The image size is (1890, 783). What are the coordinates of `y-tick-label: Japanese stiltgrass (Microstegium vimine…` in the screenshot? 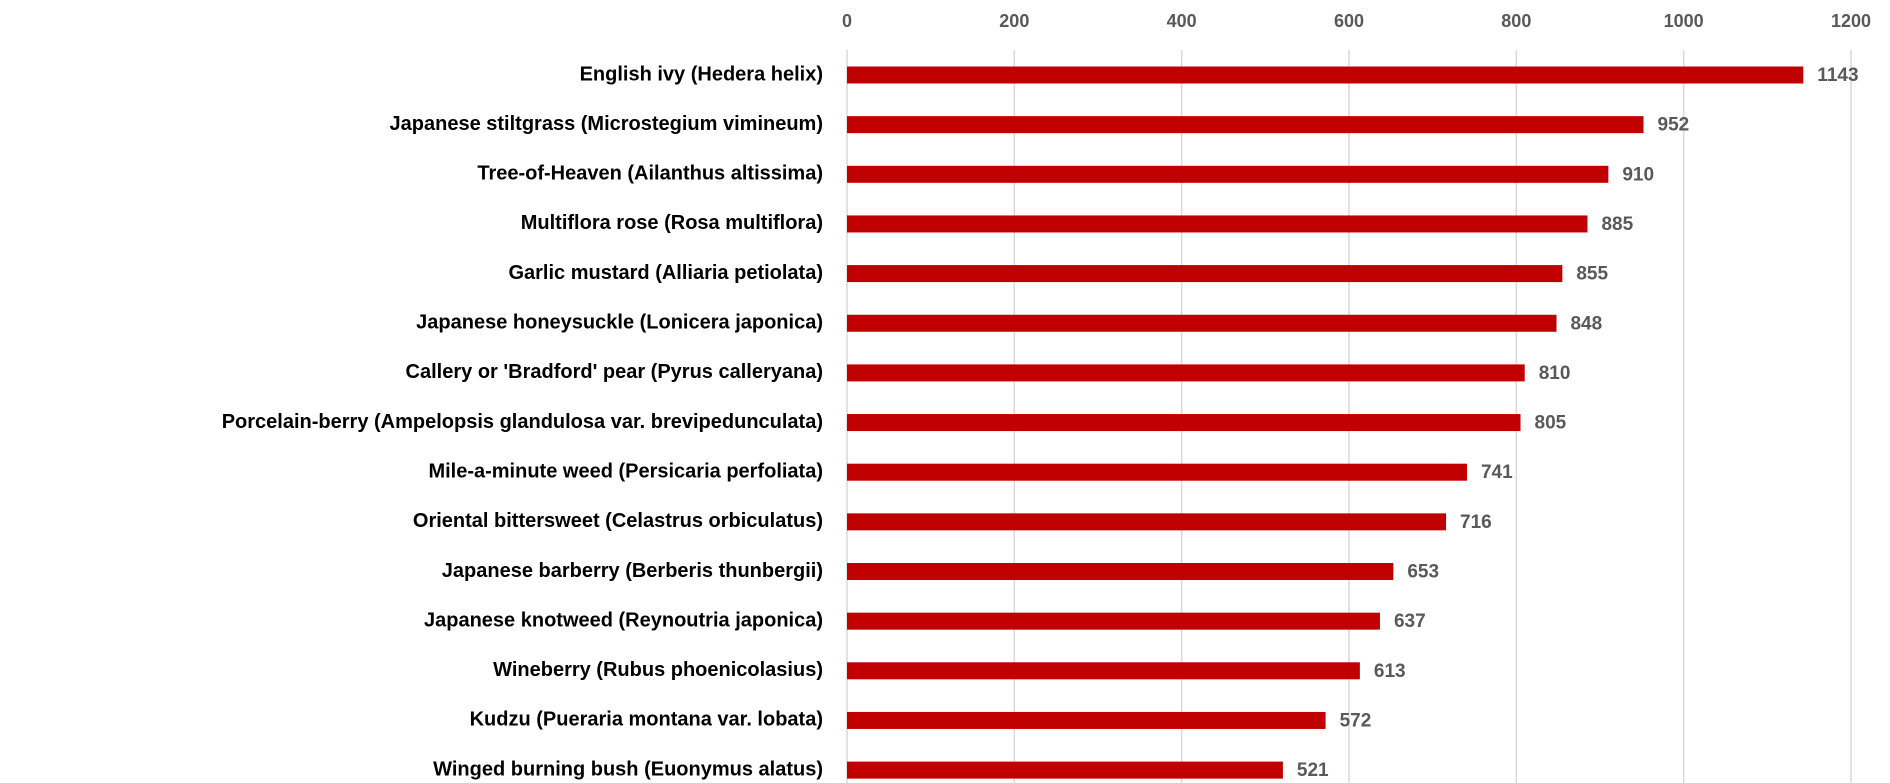 It's located at (606, 124).